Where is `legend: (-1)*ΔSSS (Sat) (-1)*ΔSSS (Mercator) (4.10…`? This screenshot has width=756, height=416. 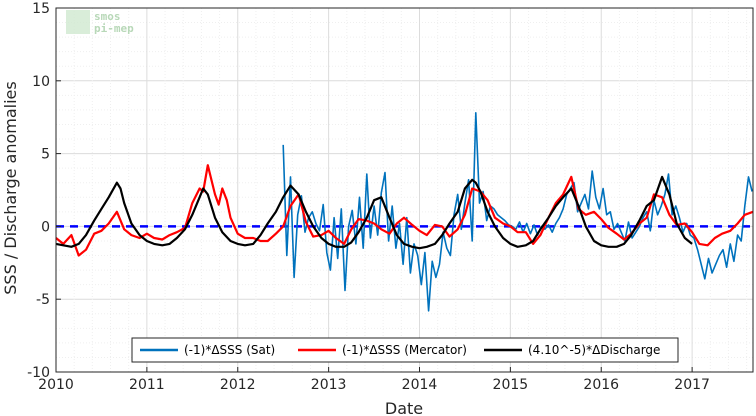
legend: (-1)*ΔSSS (Sat) (-1)*ΔSSS (Mercator) (4.10… is located at coordinates (405, 350).